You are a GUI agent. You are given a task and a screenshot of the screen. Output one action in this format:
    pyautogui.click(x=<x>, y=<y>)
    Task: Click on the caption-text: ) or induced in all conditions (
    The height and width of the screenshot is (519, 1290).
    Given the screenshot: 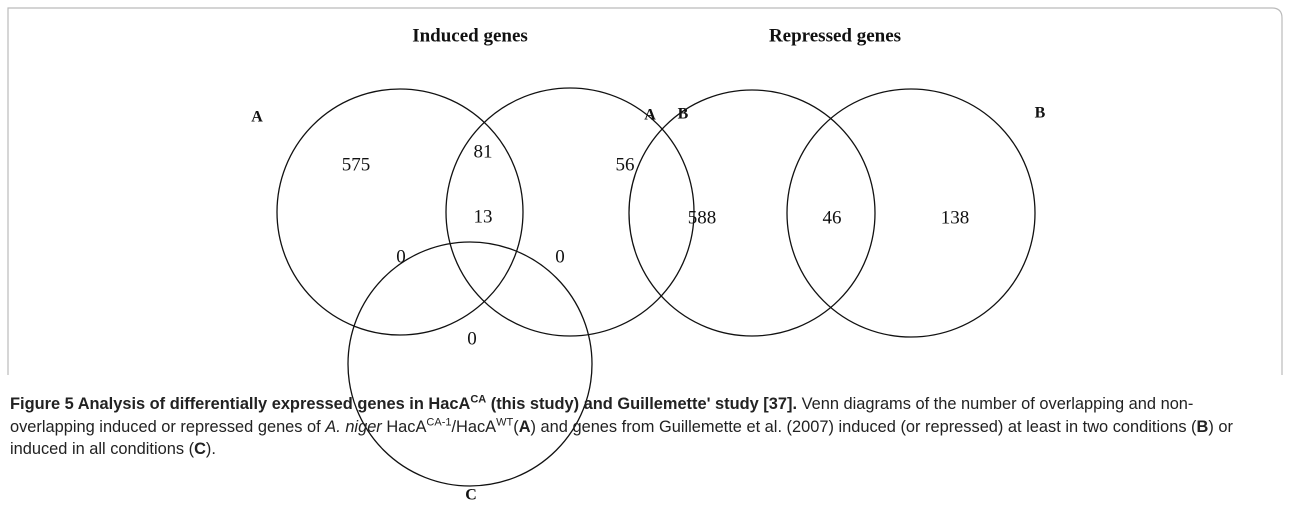 What is the action you would take?
    pyautogui.click(x=621, y=438)
    